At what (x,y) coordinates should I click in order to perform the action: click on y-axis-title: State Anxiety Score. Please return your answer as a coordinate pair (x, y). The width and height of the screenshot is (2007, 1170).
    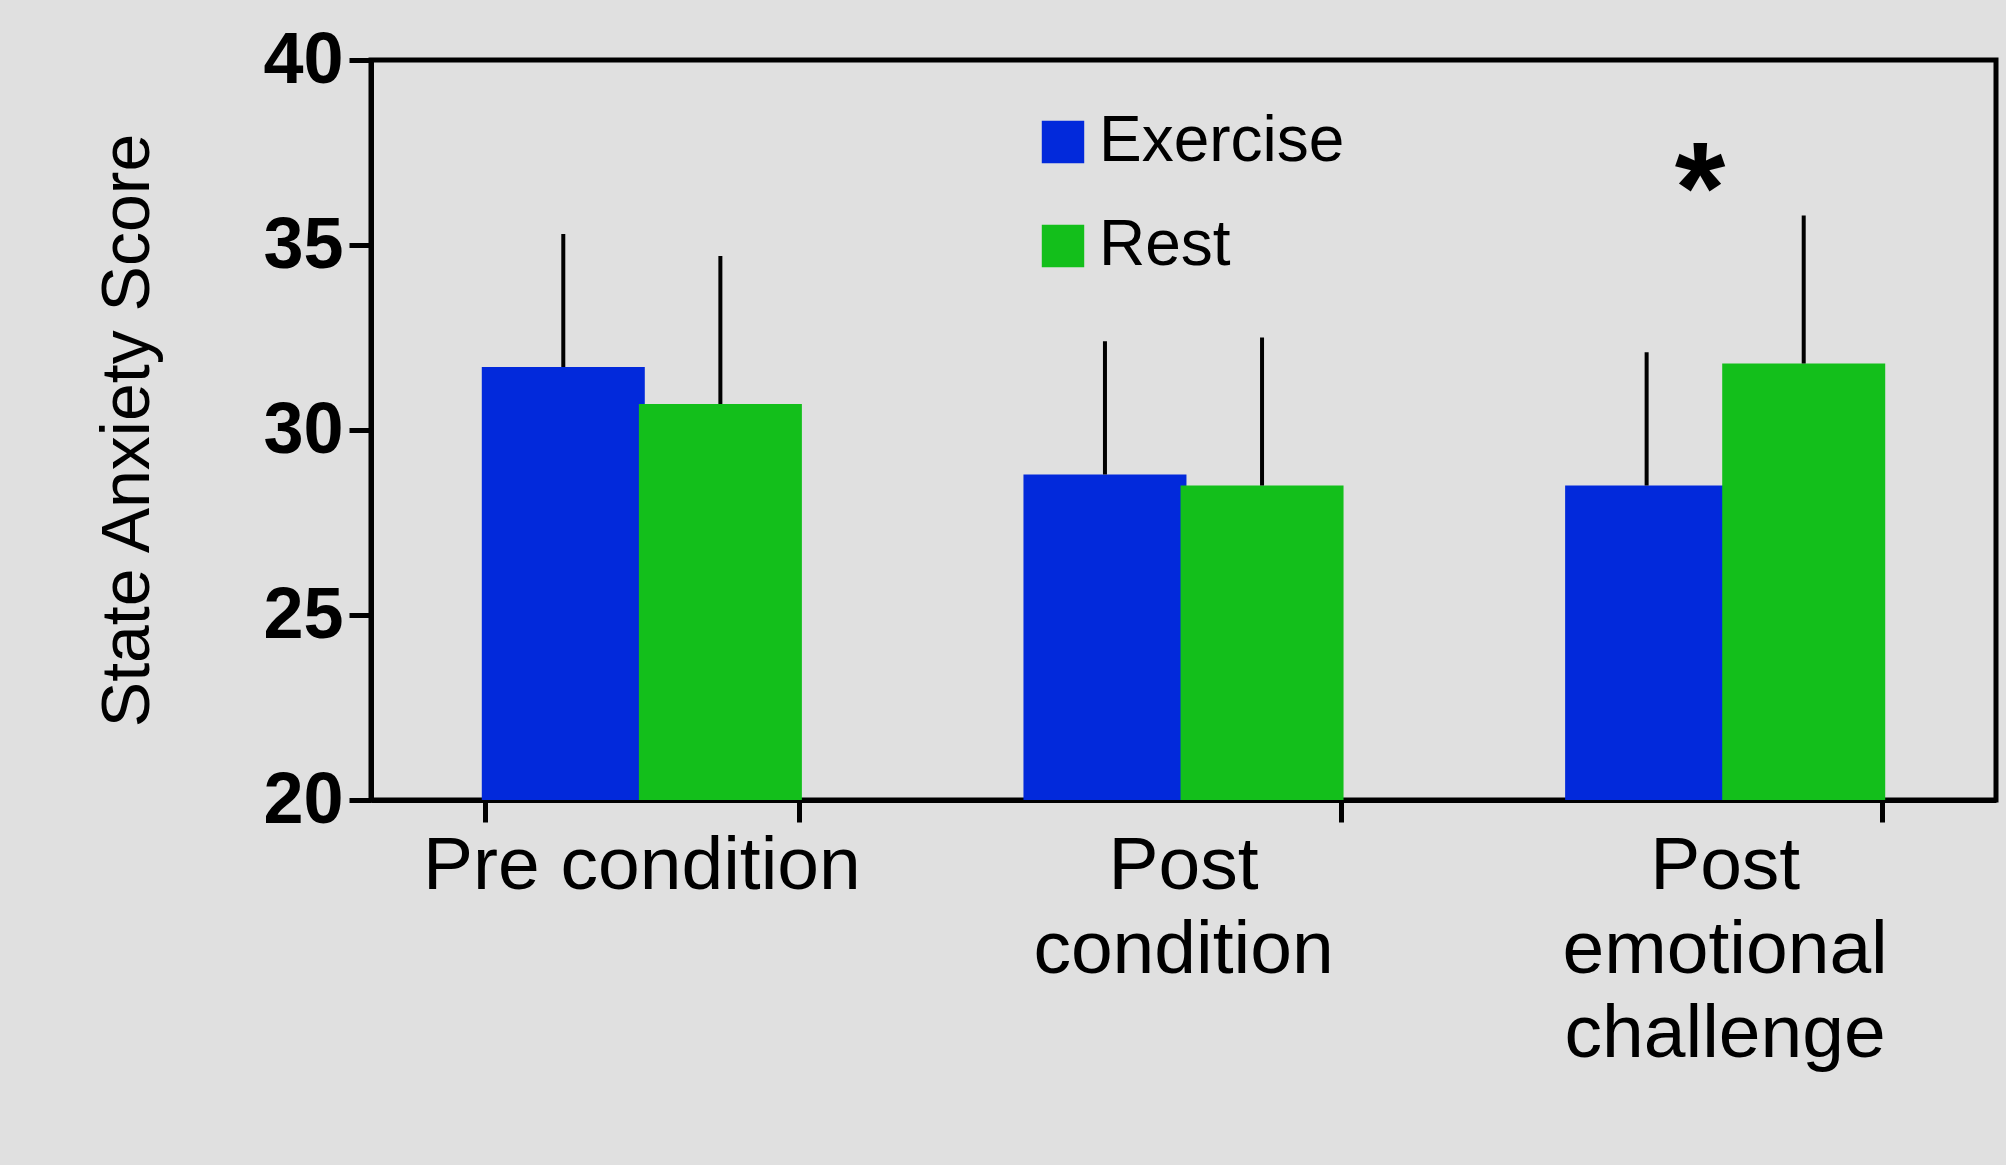
    Looking at the image, I should click on (125, 430).